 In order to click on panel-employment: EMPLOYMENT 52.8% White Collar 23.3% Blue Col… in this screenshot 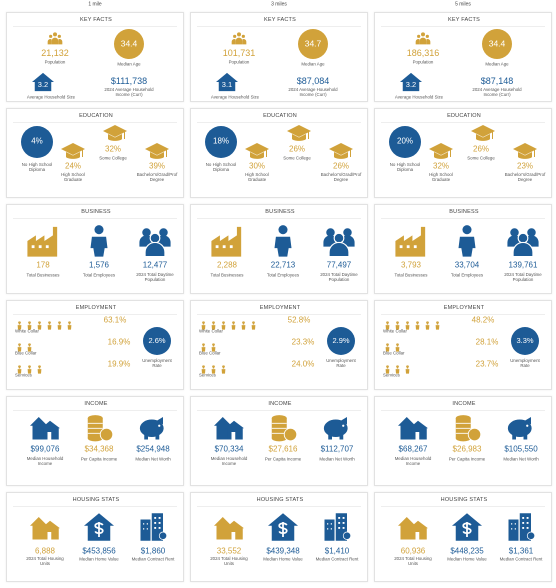, I will do `click(279, 345)`.